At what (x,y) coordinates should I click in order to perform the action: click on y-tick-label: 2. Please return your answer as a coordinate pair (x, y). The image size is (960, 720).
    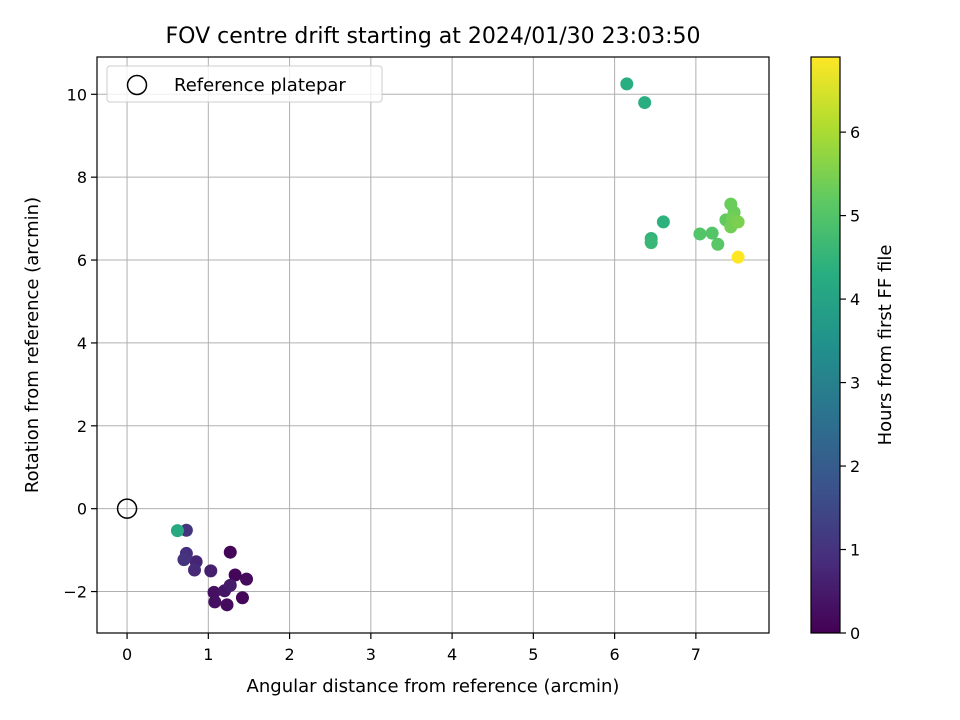
    Looking at the image, I should click on (82, 426).